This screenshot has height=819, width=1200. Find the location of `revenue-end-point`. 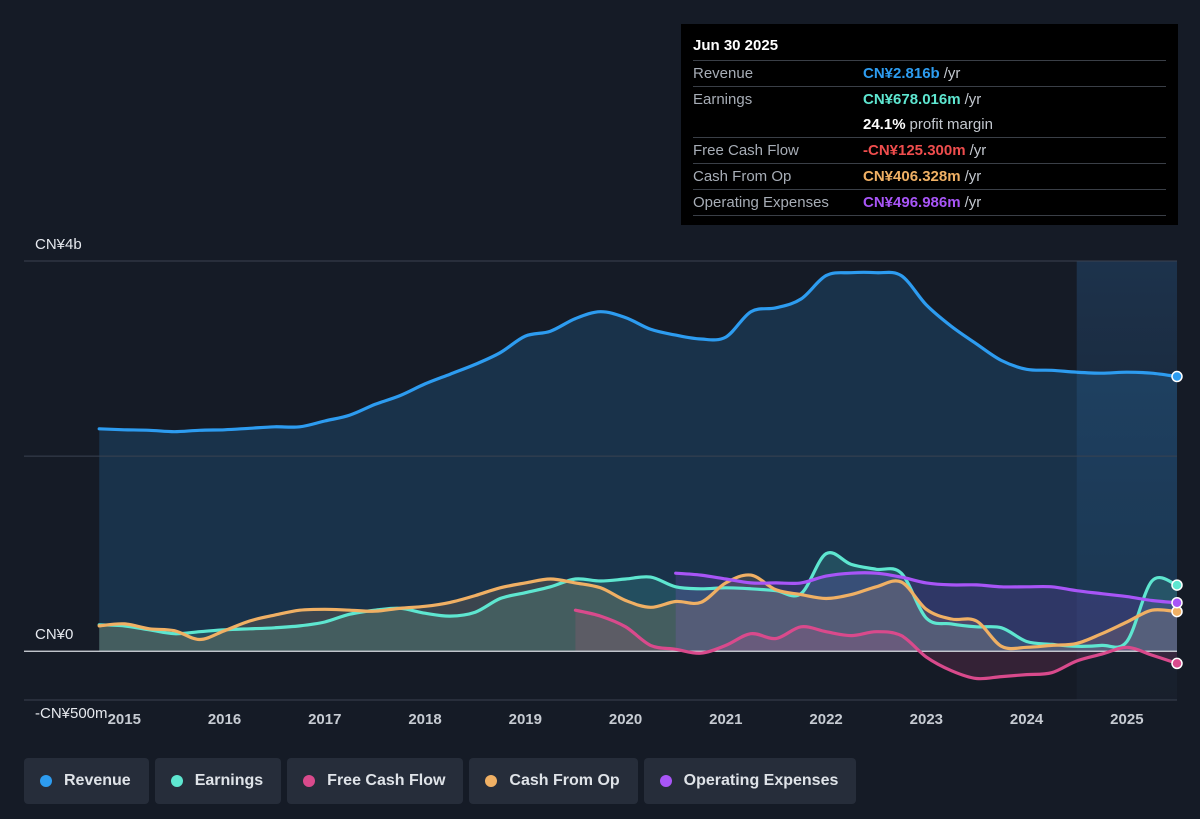

revenue-end-point is located at coordinates (1177, 376).